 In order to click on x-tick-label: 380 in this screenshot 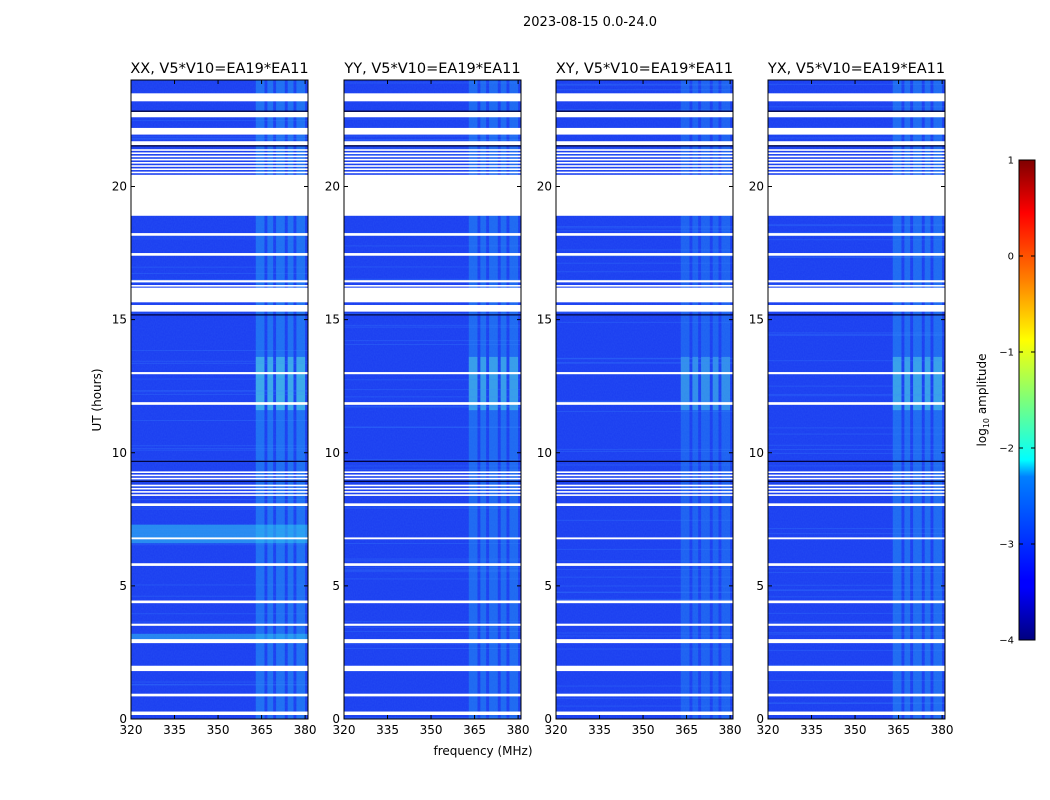, I will do `click(942, 730)`.